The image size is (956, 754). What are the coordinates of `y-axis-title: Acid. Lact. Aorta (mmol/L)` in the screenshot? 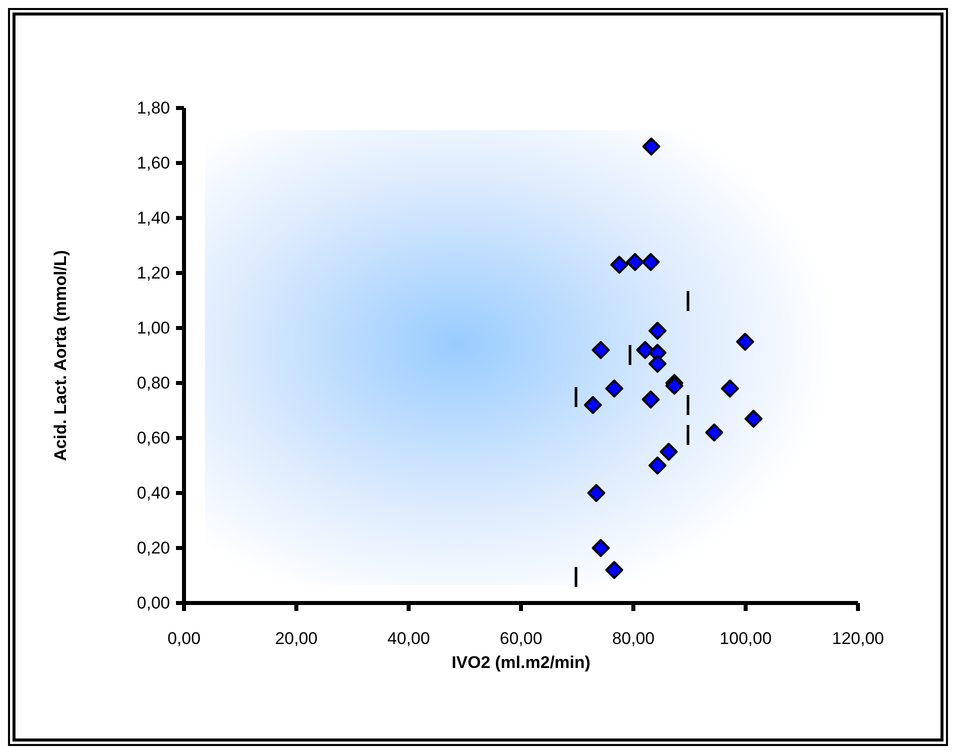 It's located at (60, 355).